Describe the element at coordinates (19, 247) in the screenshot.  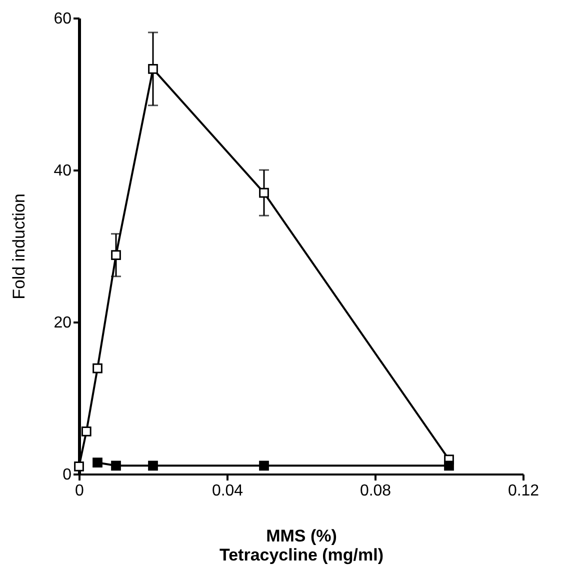
I see `y-axis-title: Fold induction` at that location.